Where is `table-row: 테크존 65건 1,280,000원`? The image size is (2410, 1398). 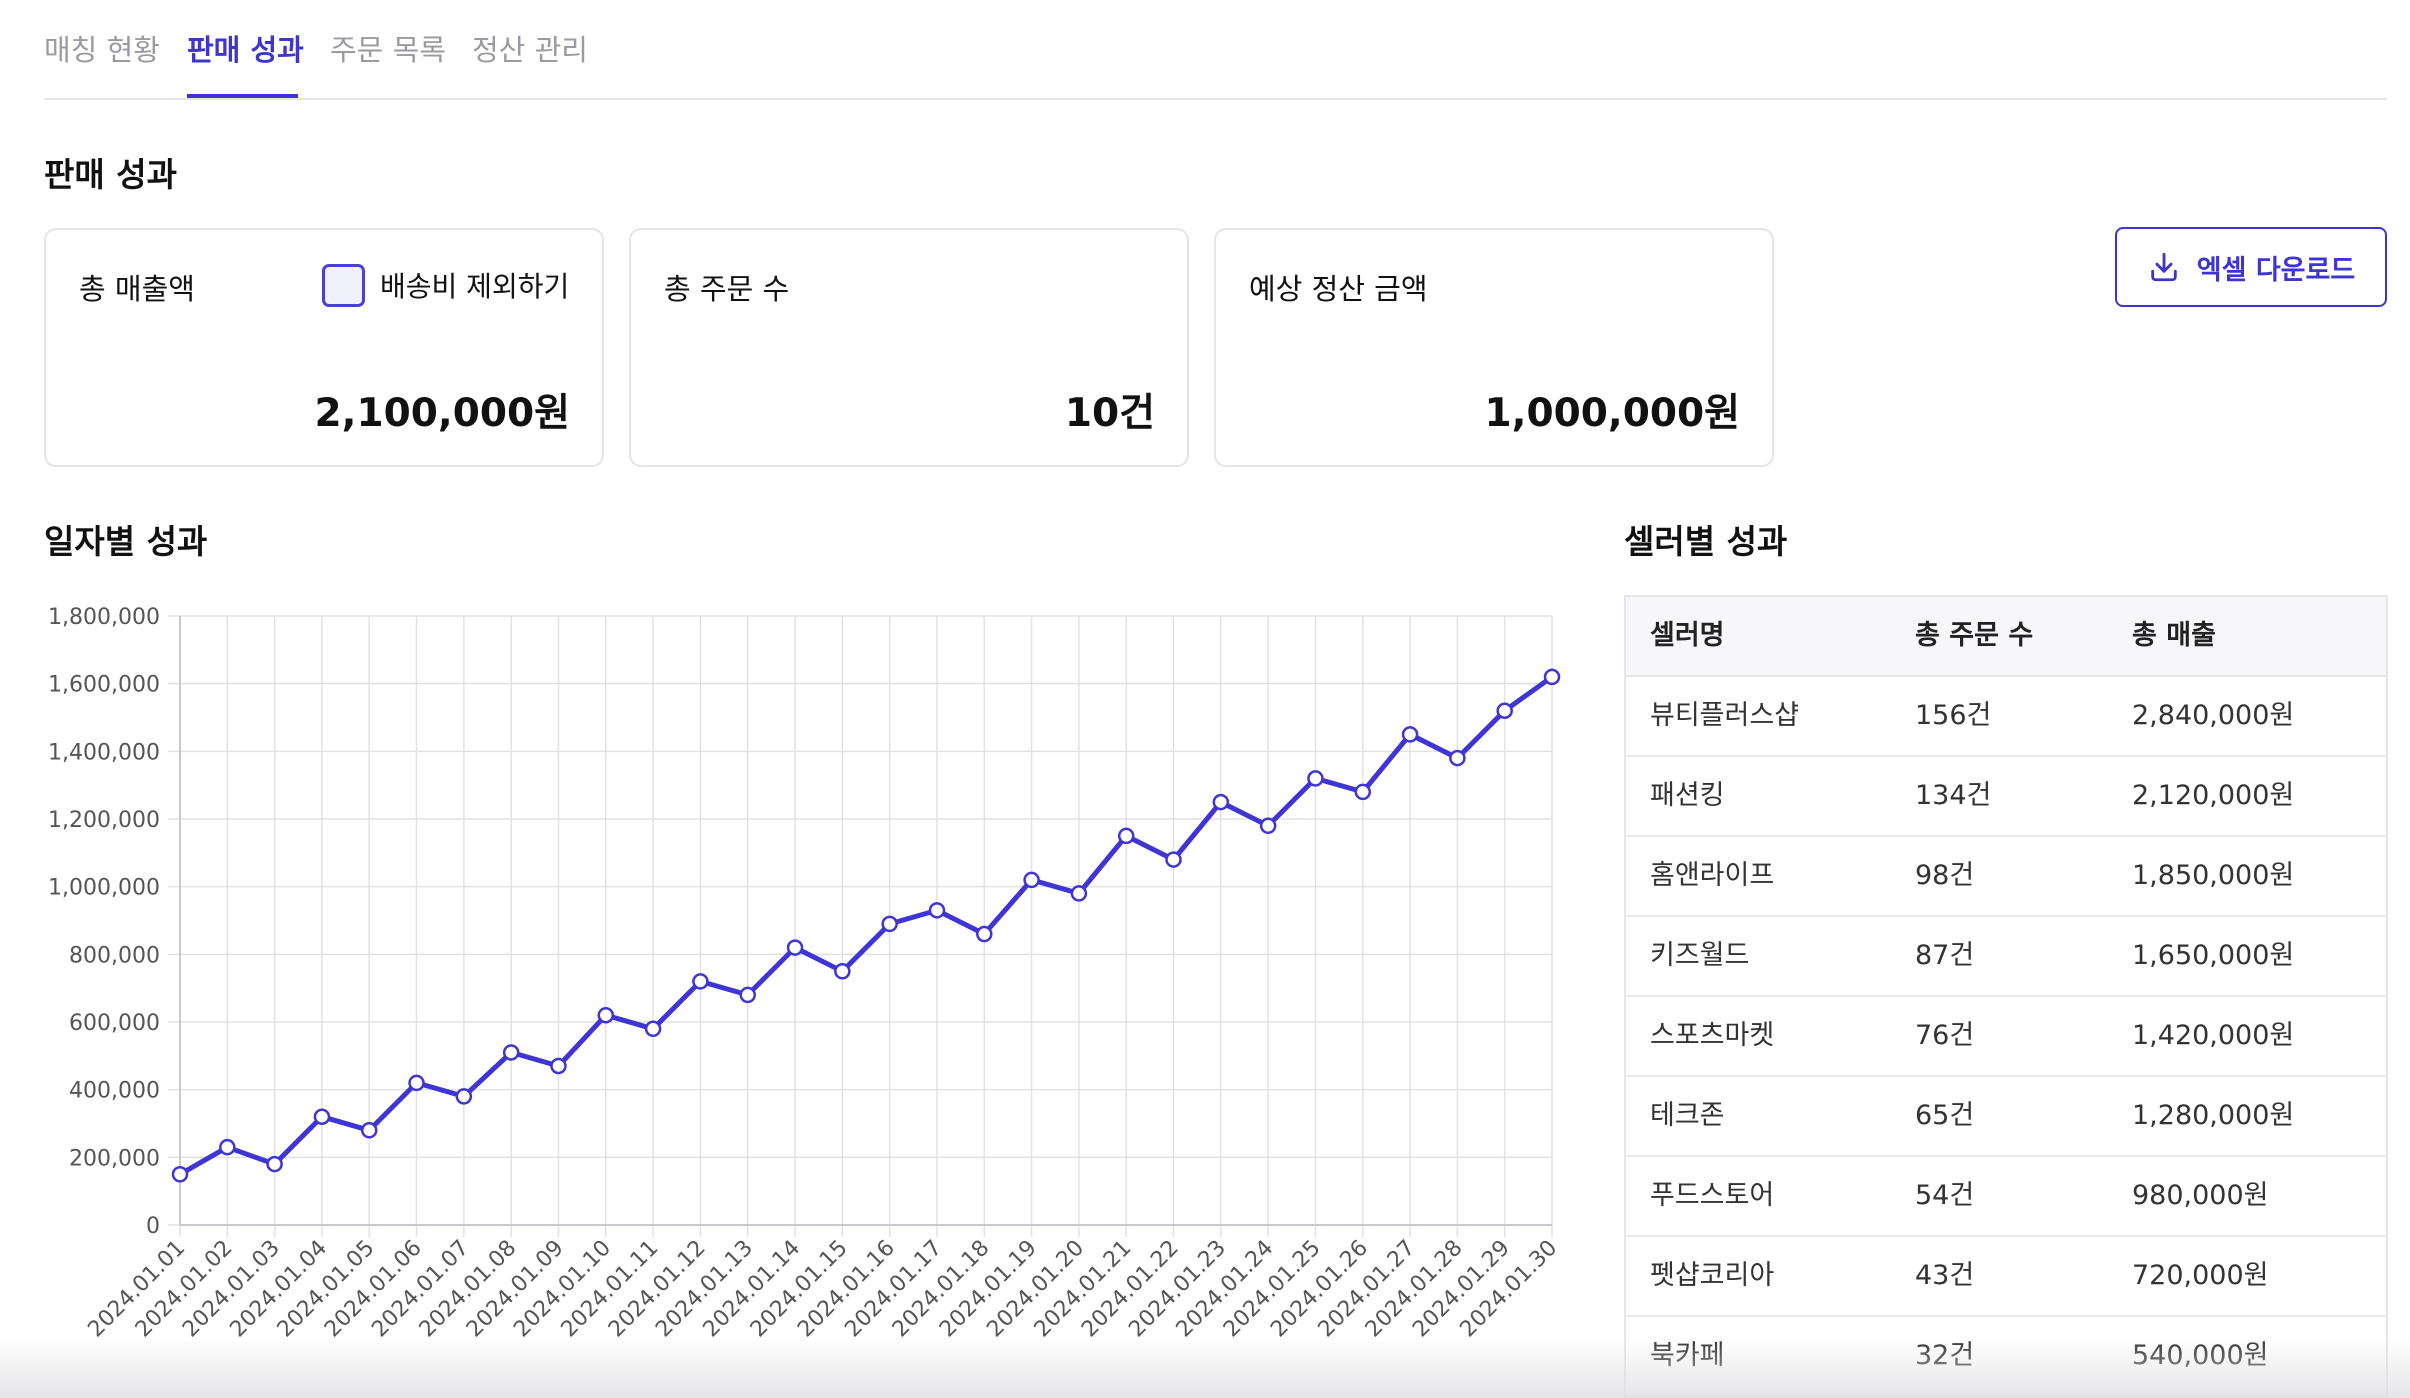 table-row: 테크존 65건 1,280,000원 is located at coordinates (2006, 1117).